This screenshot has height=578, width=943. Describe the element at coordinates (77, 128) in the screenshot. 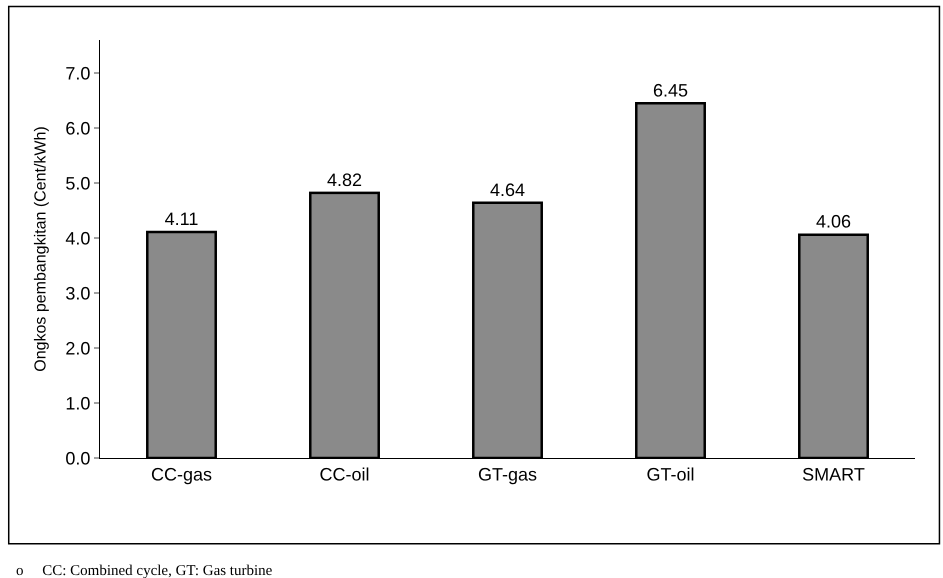

I see `y-tick-label: 6.0` at that location.